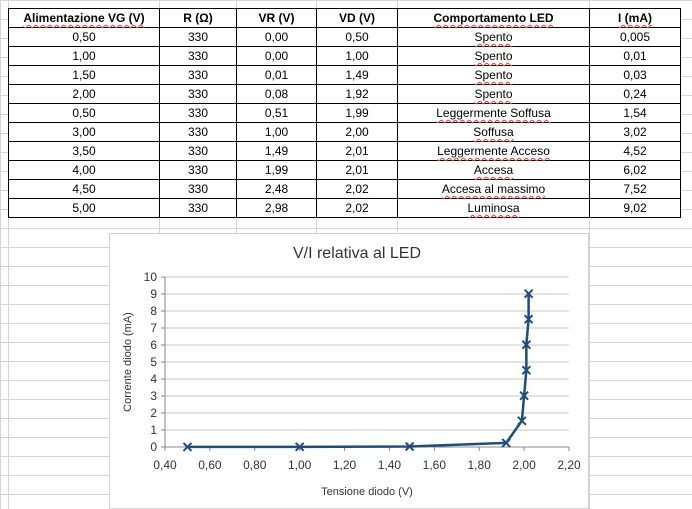 The width and height of the screenshot is (692, 509). Describe the element at coordinates (390, 465) in the screenshot. I see `x-tick-label: 1,40` at that location.